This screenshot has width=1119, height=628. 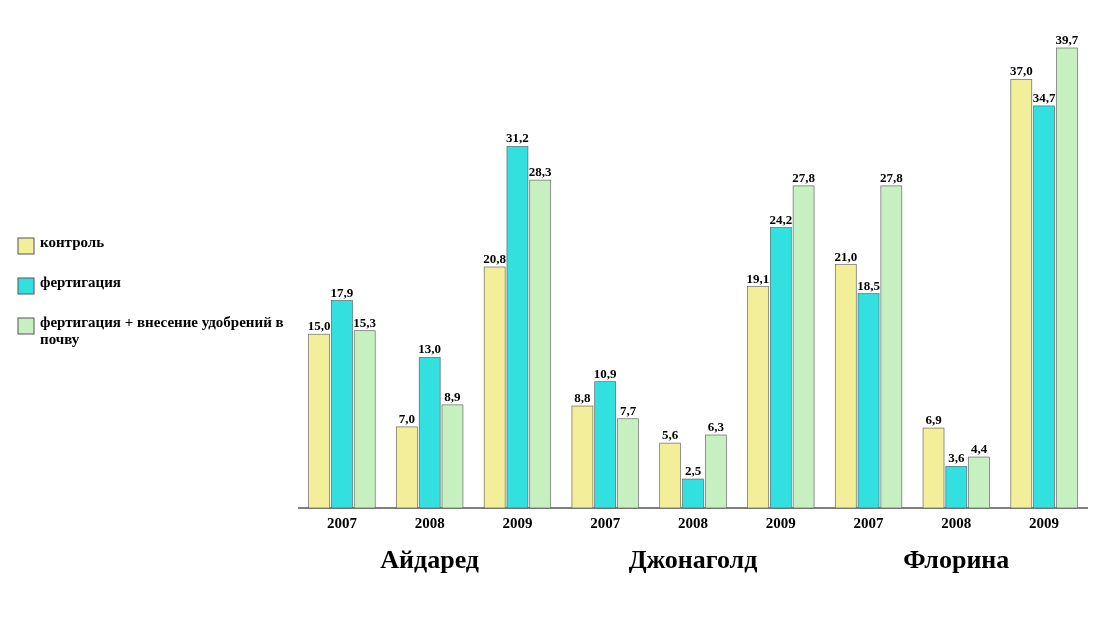 I want to click on data-label: 3,6, so click(x=956, y=458).